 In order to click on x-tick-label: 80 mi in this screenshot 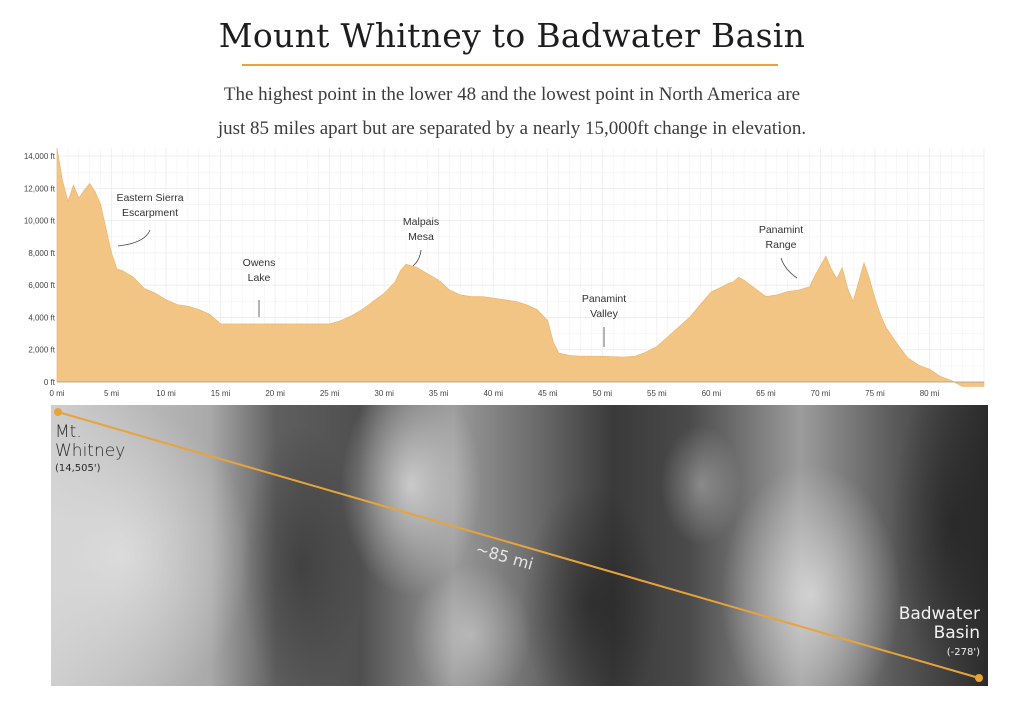, I will do `click(930, 393)`.